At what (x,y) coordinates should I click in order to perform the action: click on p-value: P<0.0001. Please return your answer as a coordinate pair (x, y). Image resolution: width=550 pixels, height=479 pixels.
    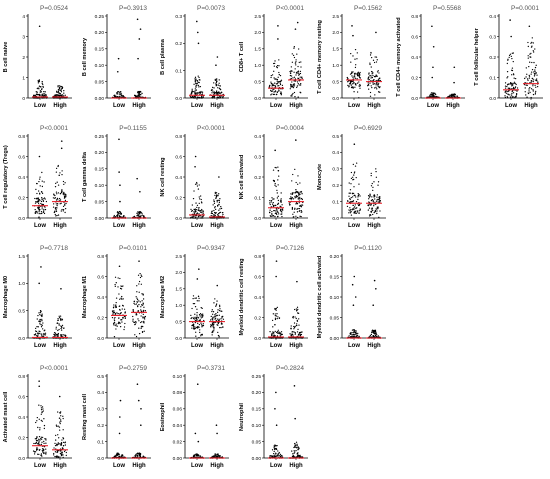
    Looking at the image, I should click on (54, 128).